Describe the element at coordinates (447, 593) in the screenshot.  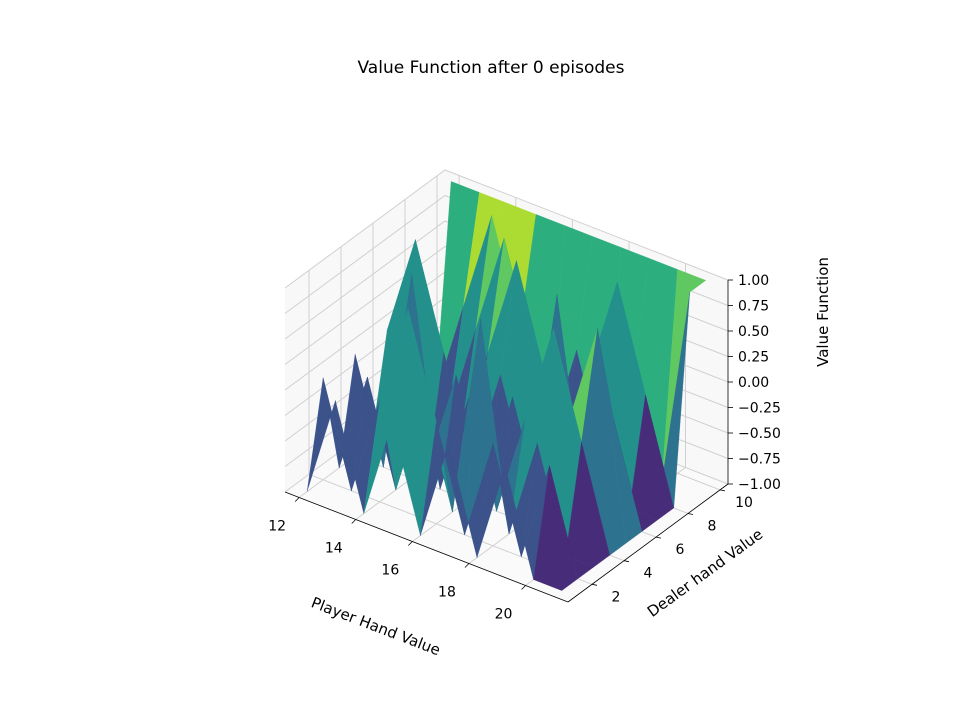
I see `x-tick-label: 18` at that location.